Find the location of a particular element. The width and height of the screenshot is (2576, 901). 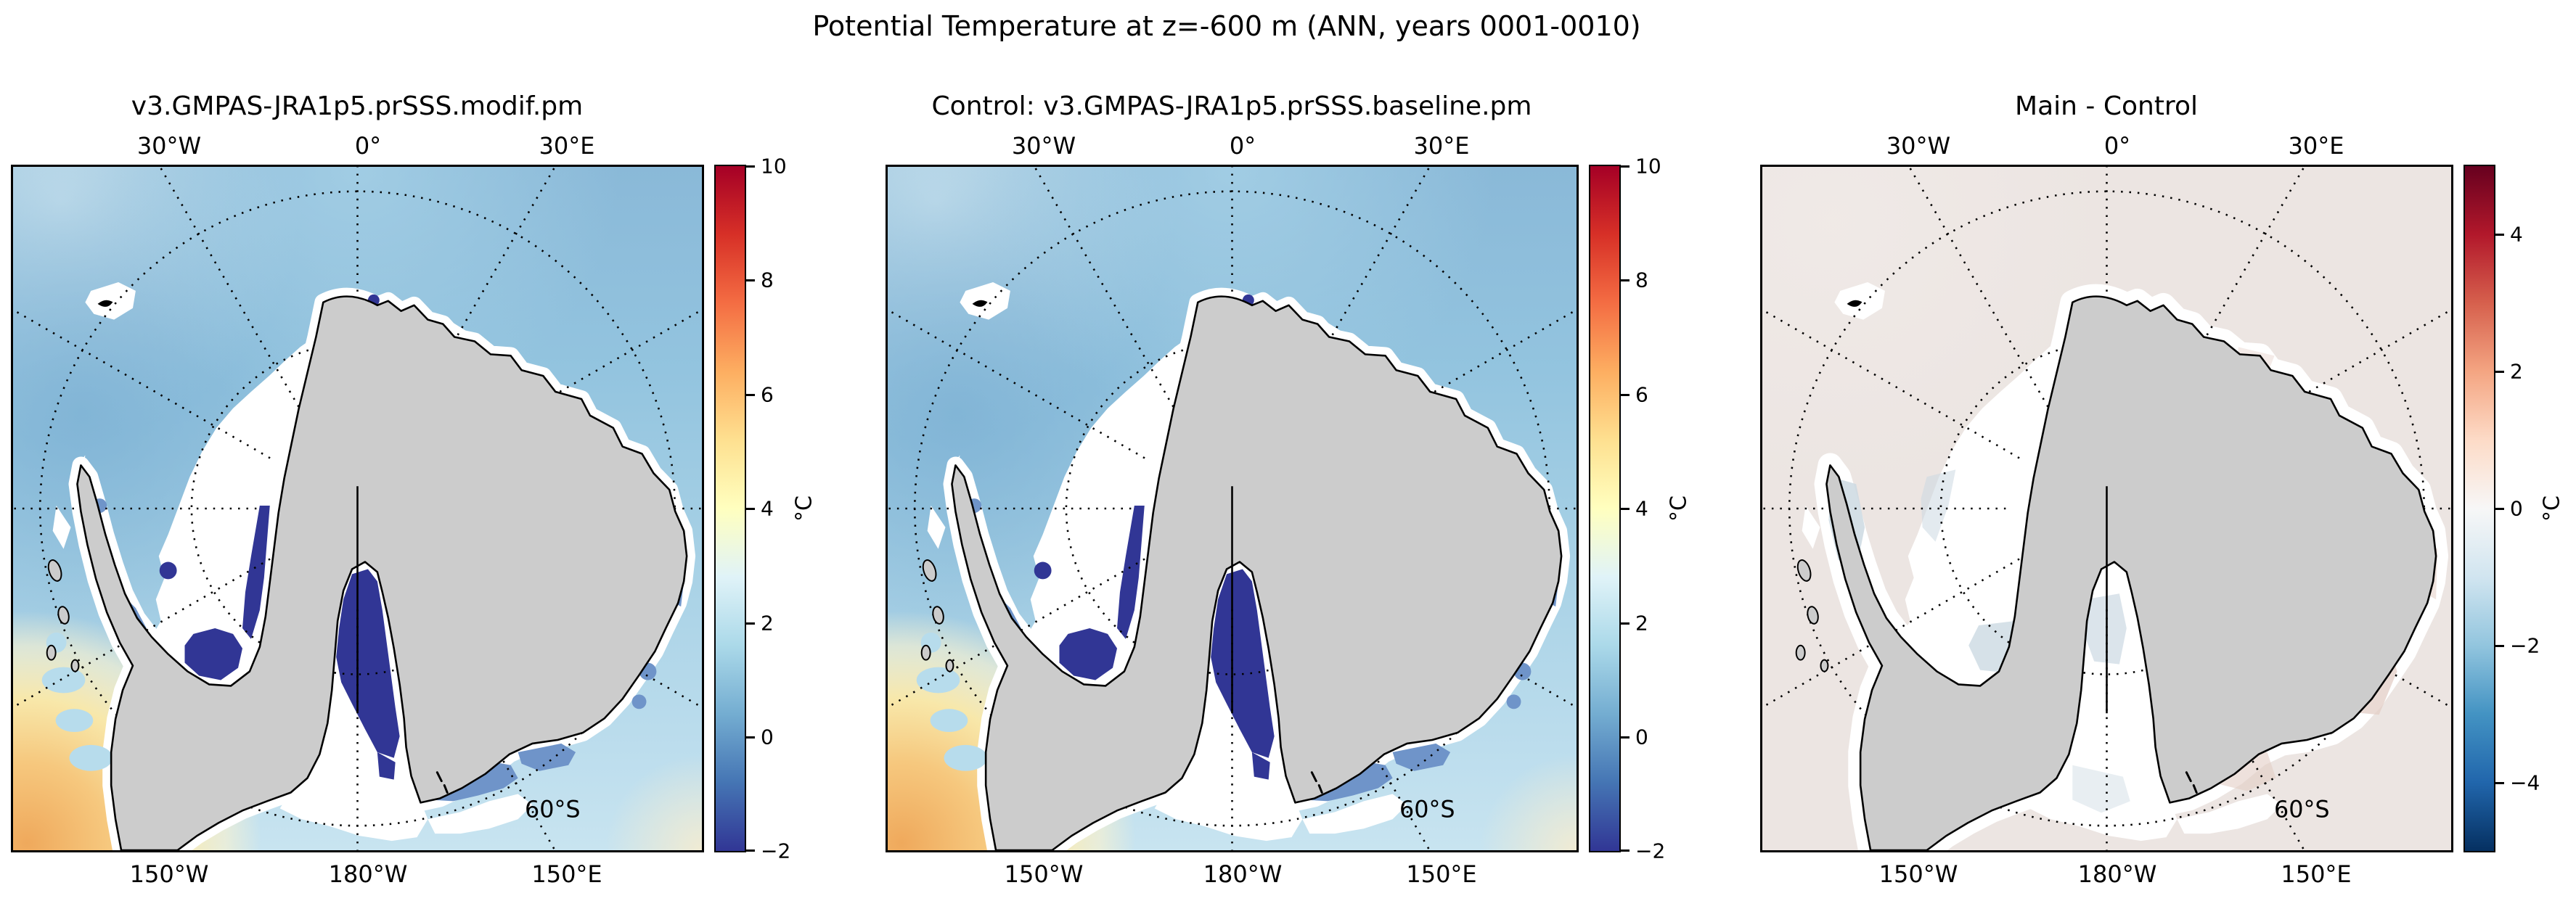

panel1-cbar-tick-2: 2 is located at coordinates (768, 623).